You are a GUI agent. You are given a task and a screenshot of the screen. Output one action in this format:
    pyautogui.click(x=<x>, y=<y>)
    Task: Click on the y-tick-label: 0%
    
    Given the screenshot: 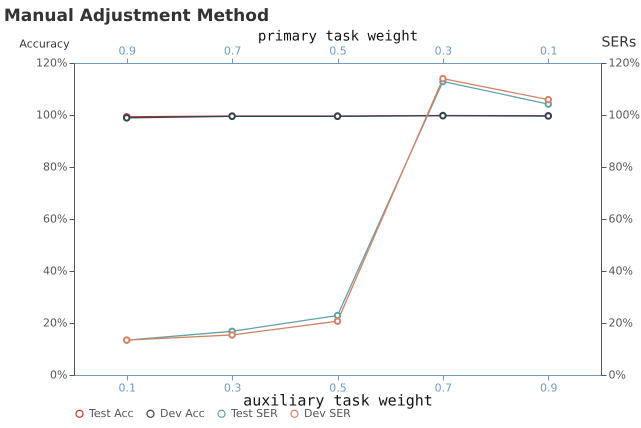 What is the action you would take?
    pyautogui.click(x=59, y=375)
    